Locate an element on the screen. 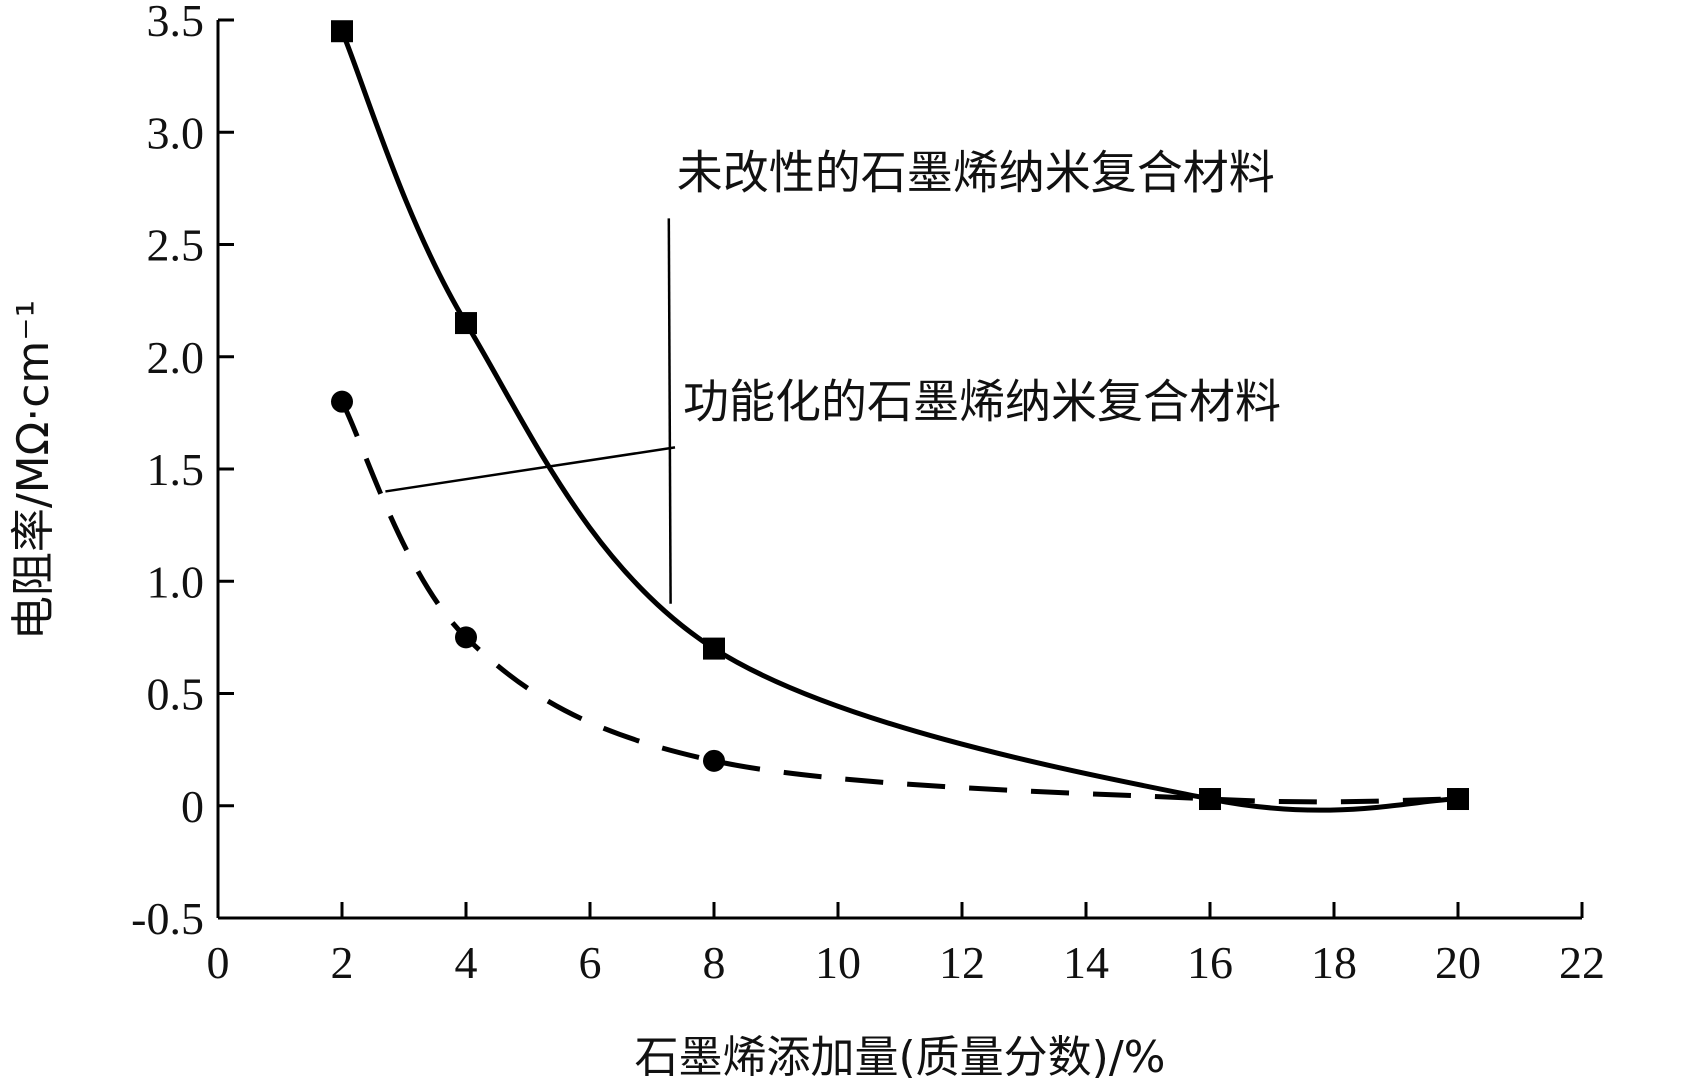  x-tick-label: 18 is located at coordinates (1334, 962).